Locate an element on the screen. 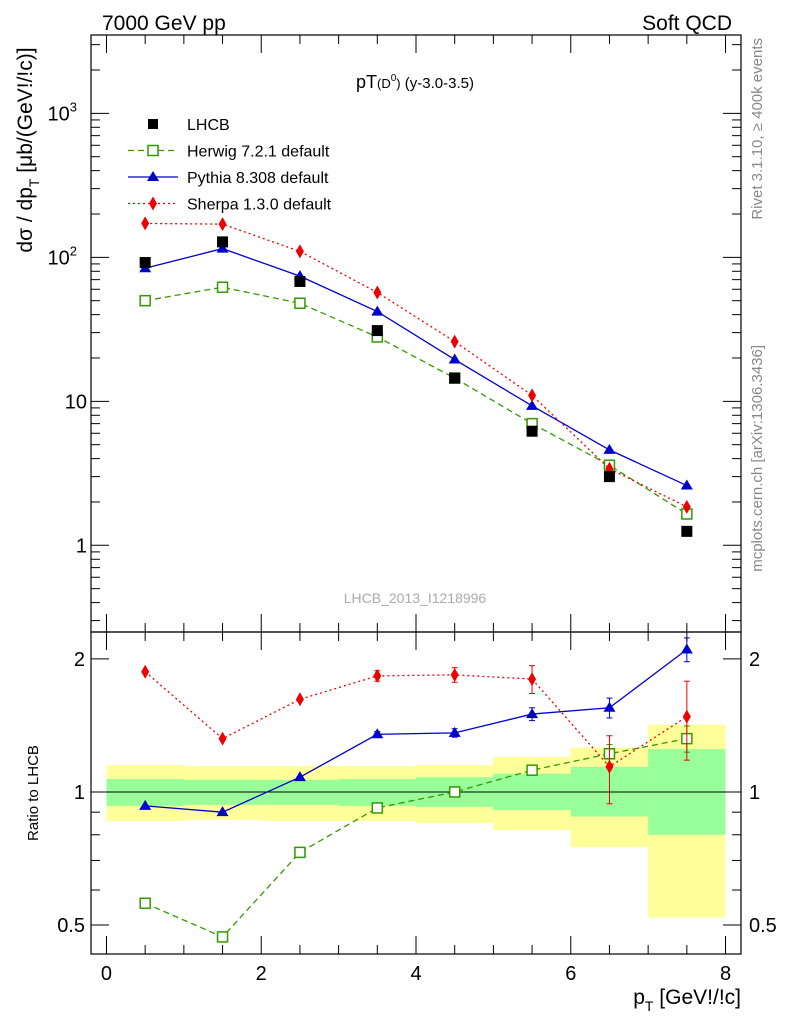 Image resolution: width=786 pixels, height=1024 pixels. legend-label: Sherpa 1.3.0 default is located at coordinates (259, 205).